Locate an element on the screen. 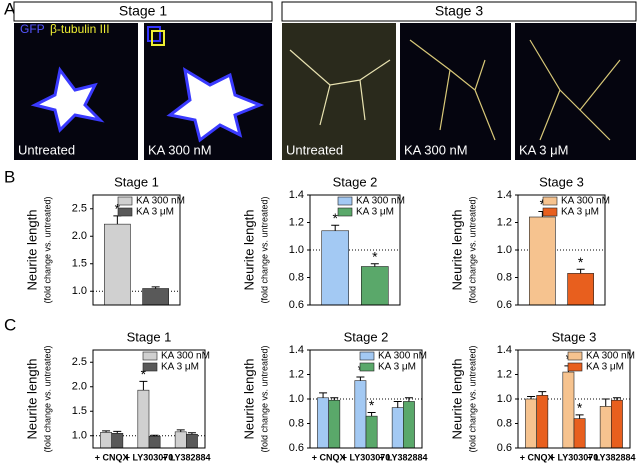  y-tick-label: 0.6 is located at coordinates (296, 448).